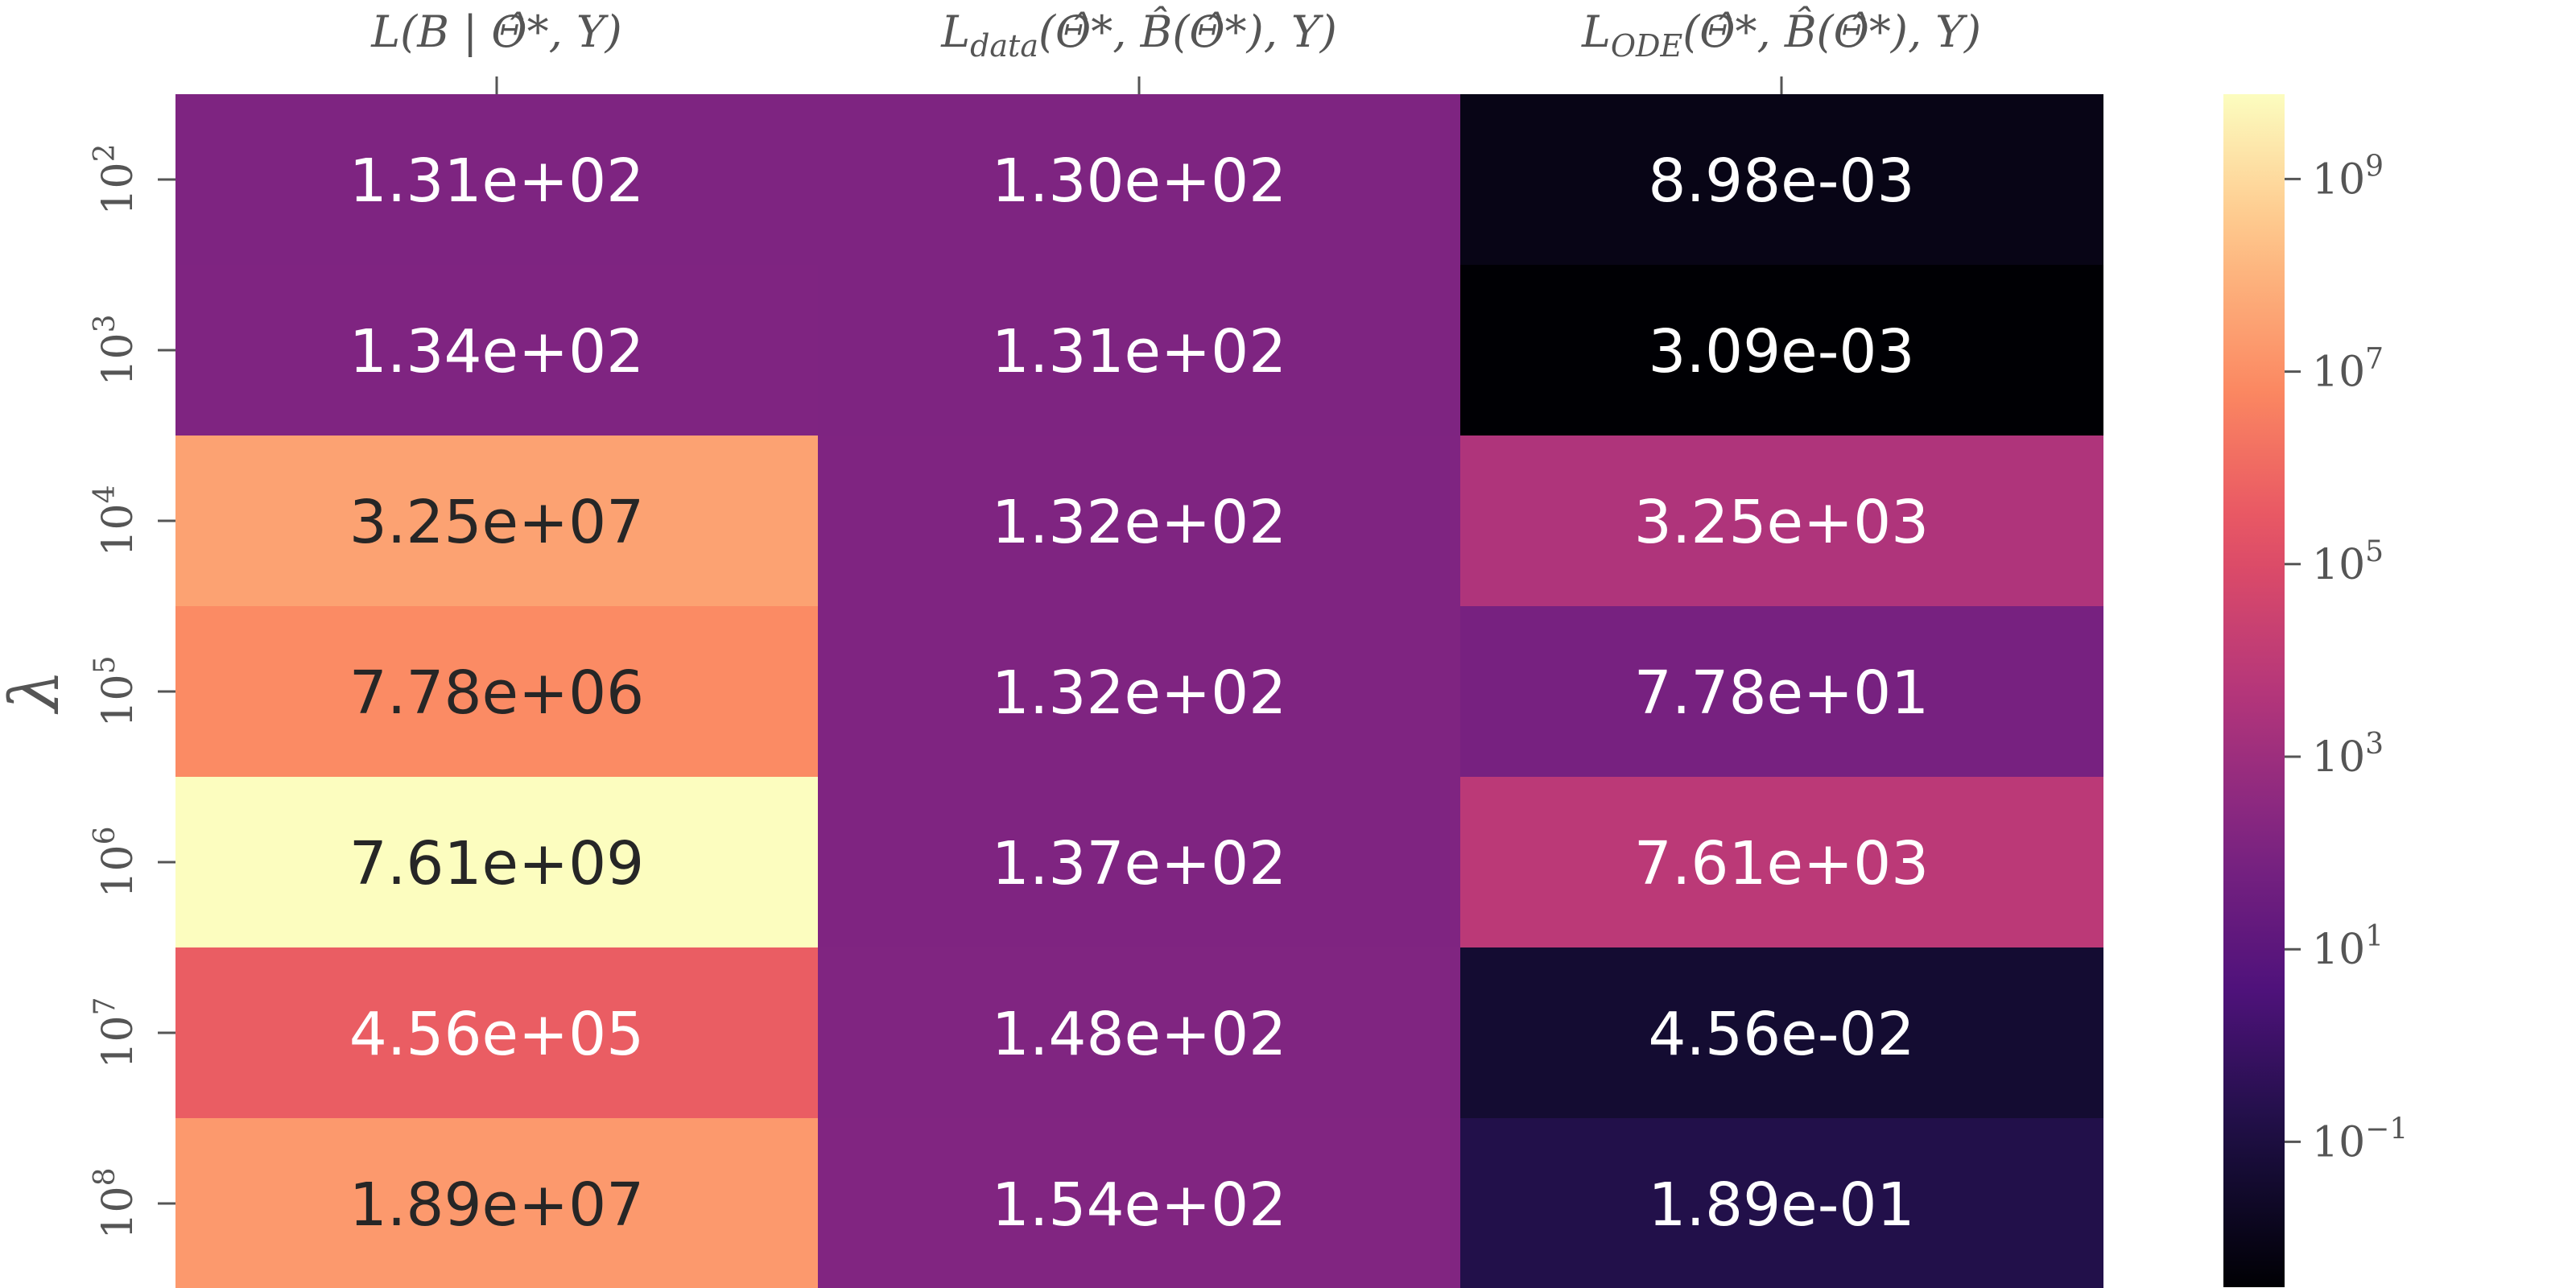  I want to click on colorbar-tick-label: 10³, so click(2348, 755).